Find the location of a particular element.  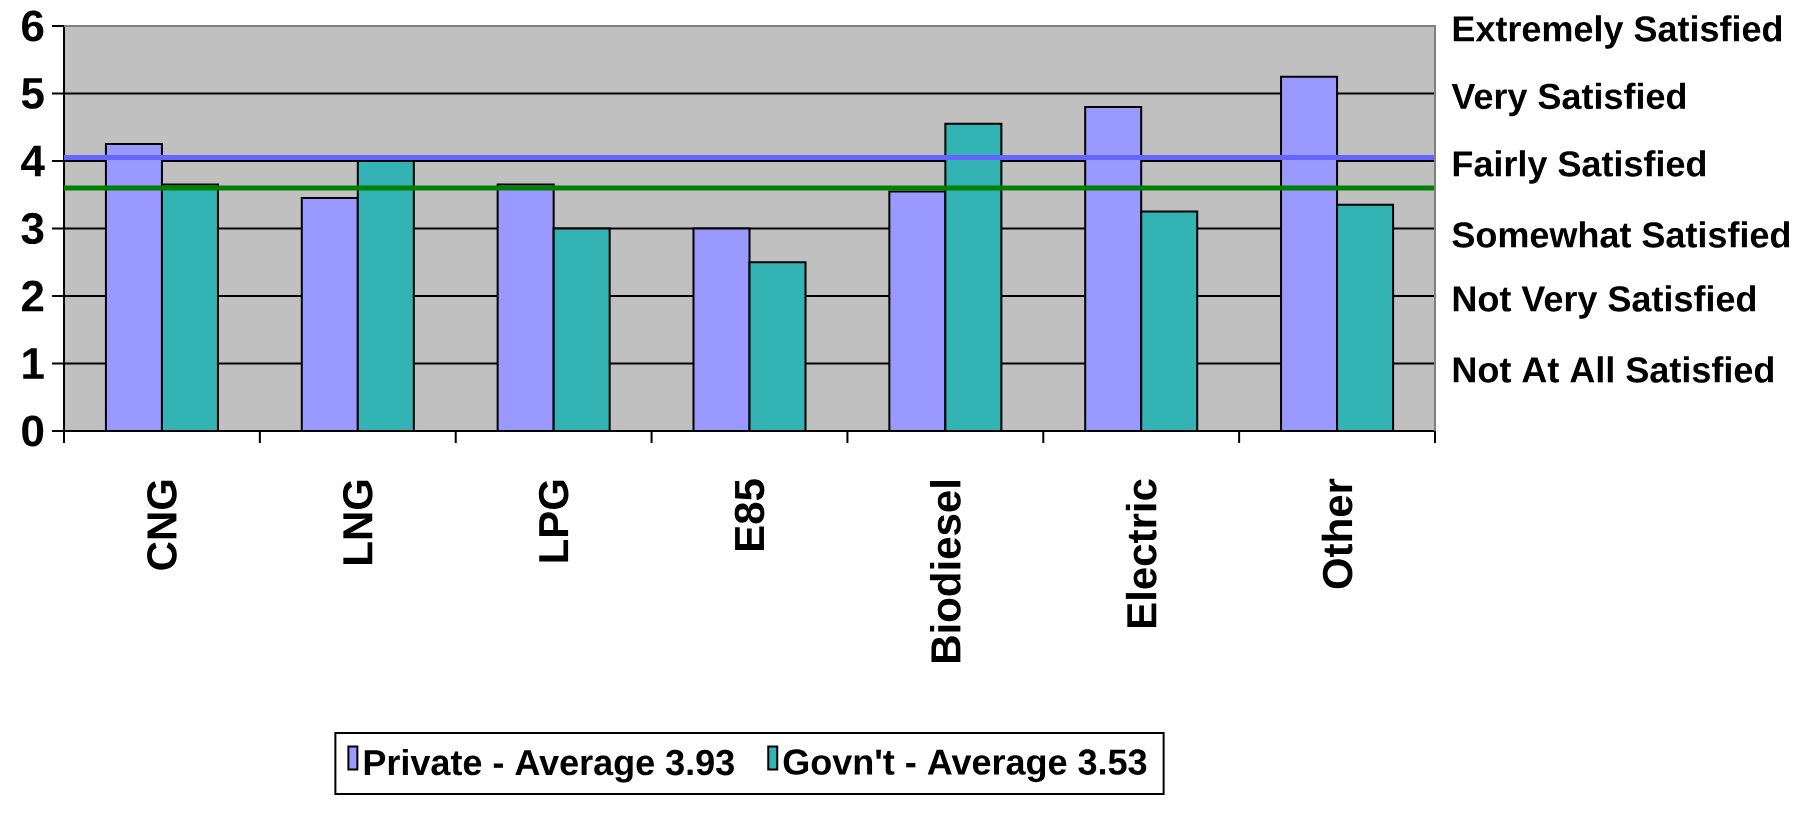

text: Somewhat Satisfied is located at coordinates (1621, 234).